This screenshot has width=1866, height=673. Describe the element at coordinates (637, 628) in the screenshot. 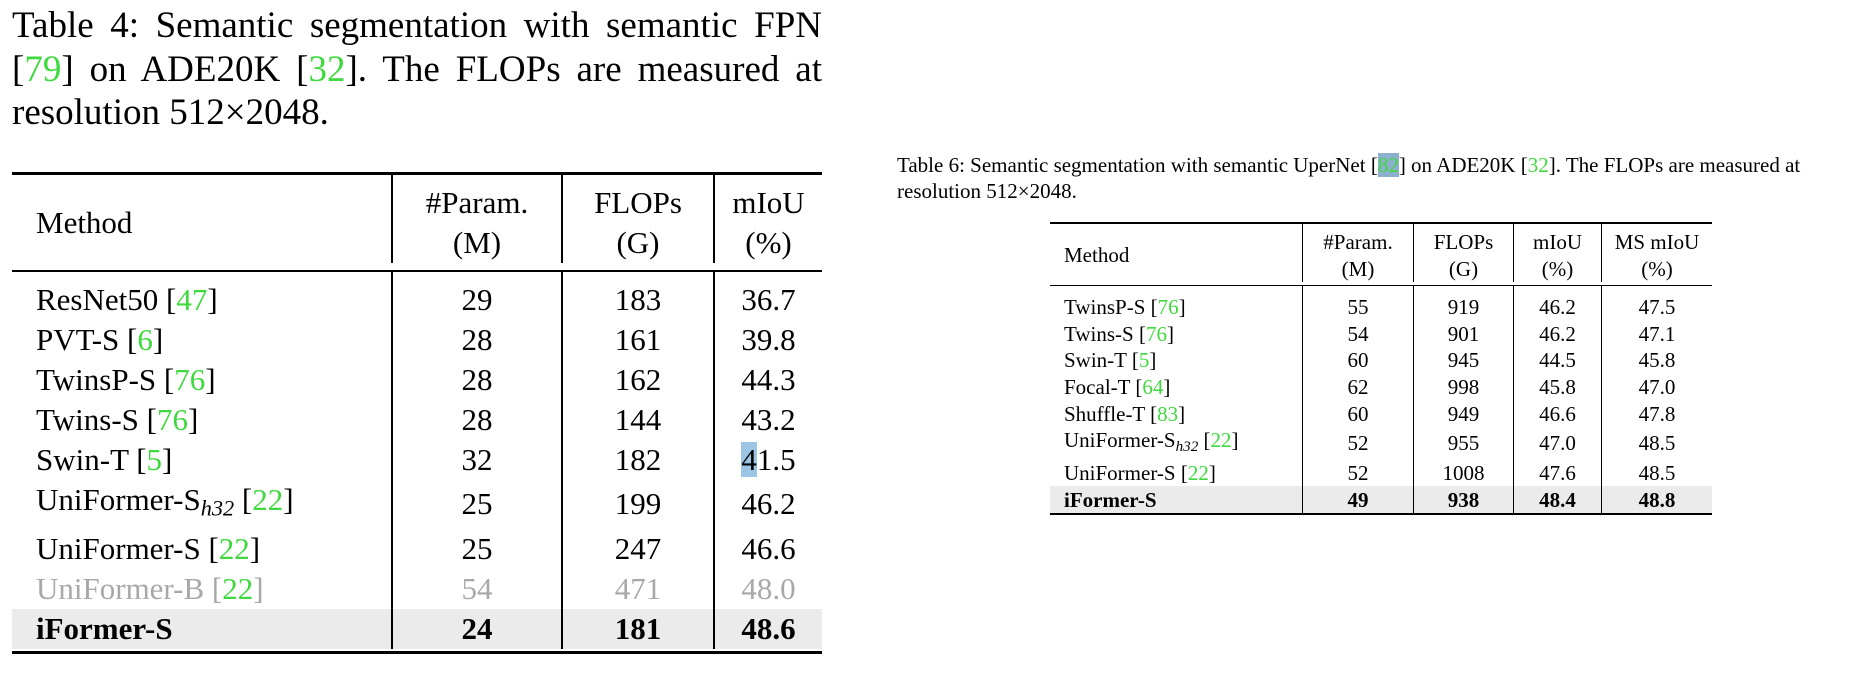

I see `flops-cell: 181` at that location.